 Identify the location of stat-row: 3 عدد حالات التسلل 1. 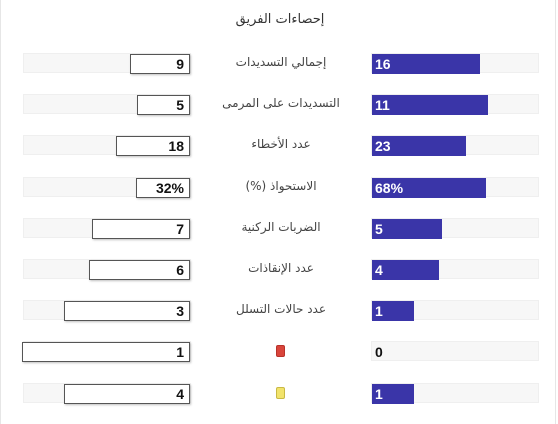
(279, 310).